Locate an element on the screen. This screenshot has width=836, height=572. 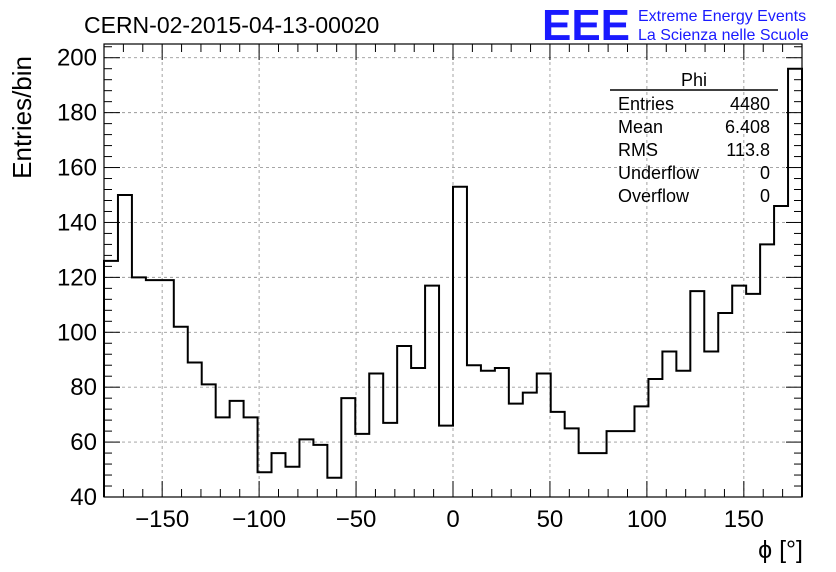
stats-label: Overflow is located at coordinates (654, 196).